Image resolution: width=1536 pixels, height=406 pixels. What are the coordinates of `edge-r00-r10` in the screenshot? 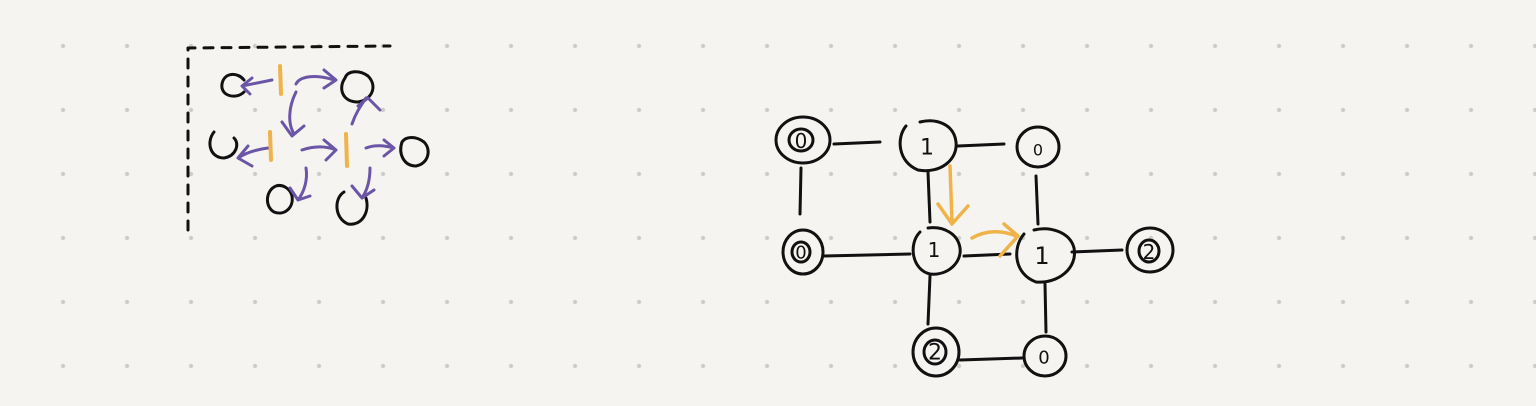 It's located at (800, 191).